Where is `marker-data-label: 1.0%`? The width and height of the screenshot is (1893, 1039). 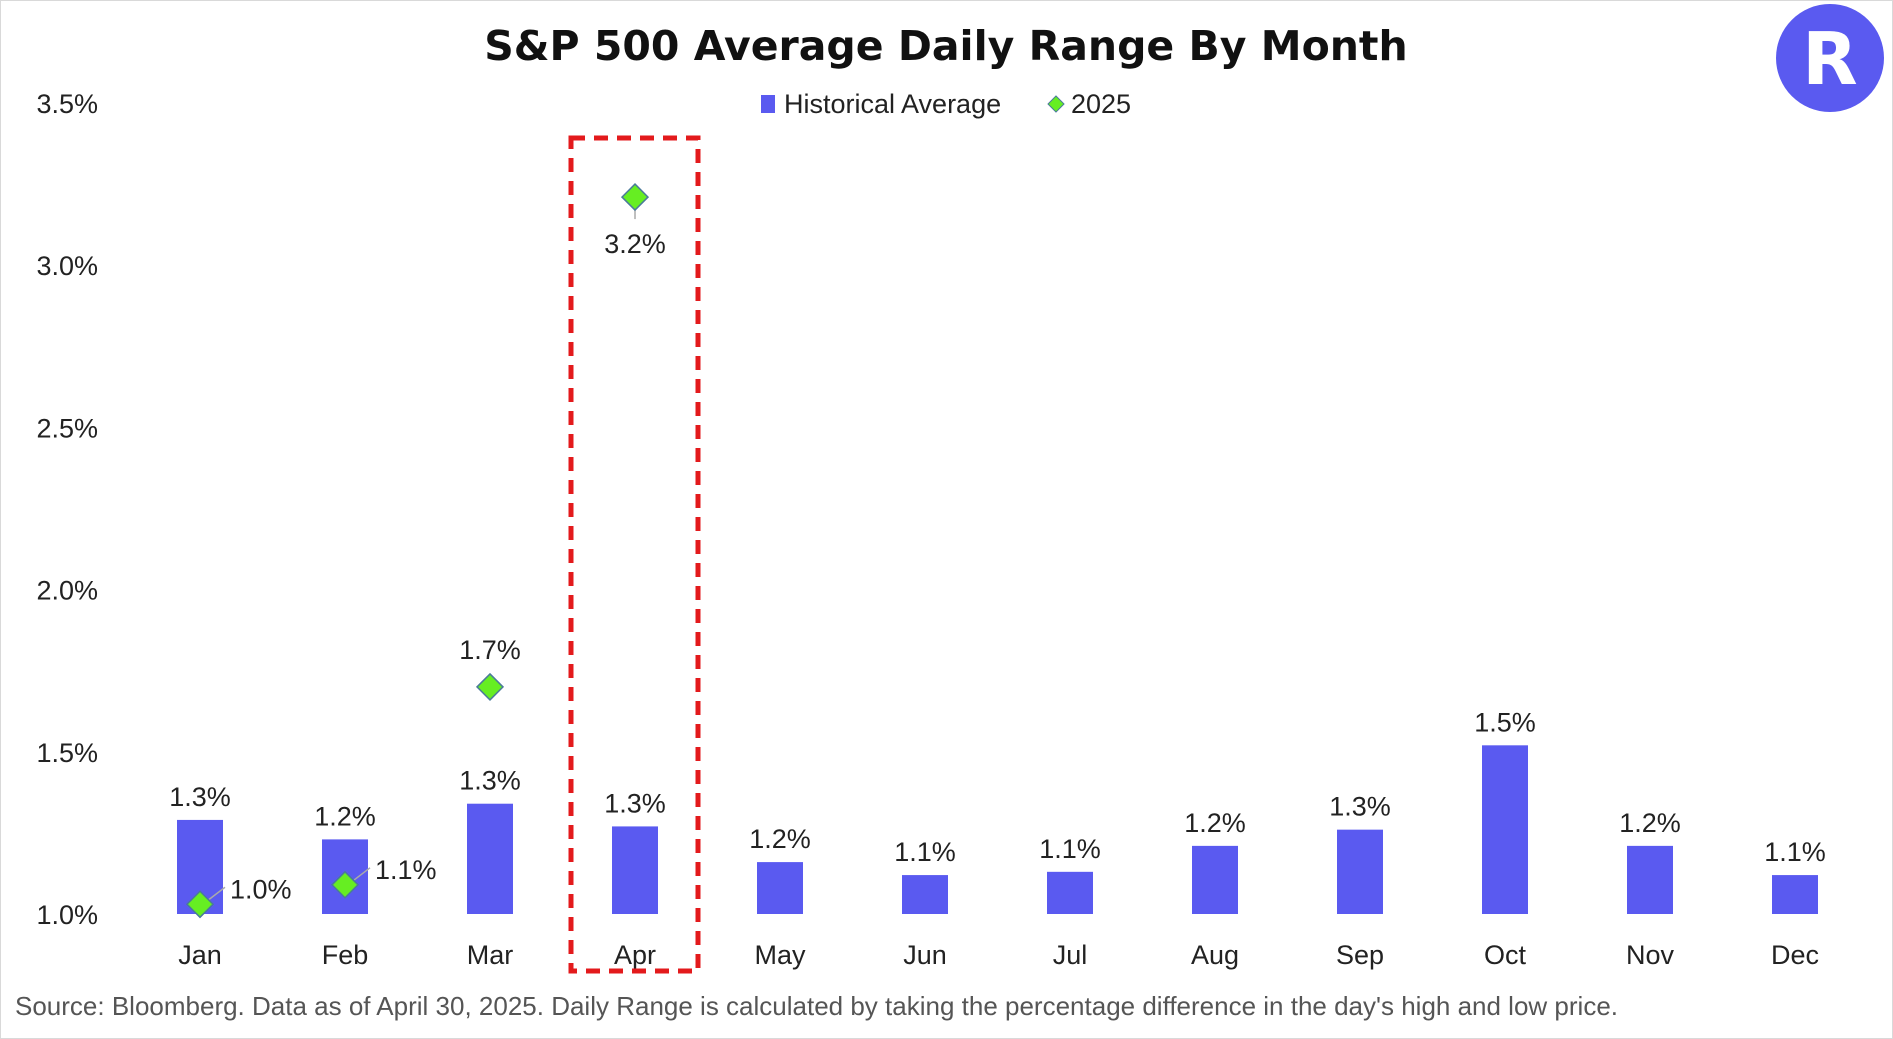 marker-data-label: 1.0% is located at coordinates (261, 889).